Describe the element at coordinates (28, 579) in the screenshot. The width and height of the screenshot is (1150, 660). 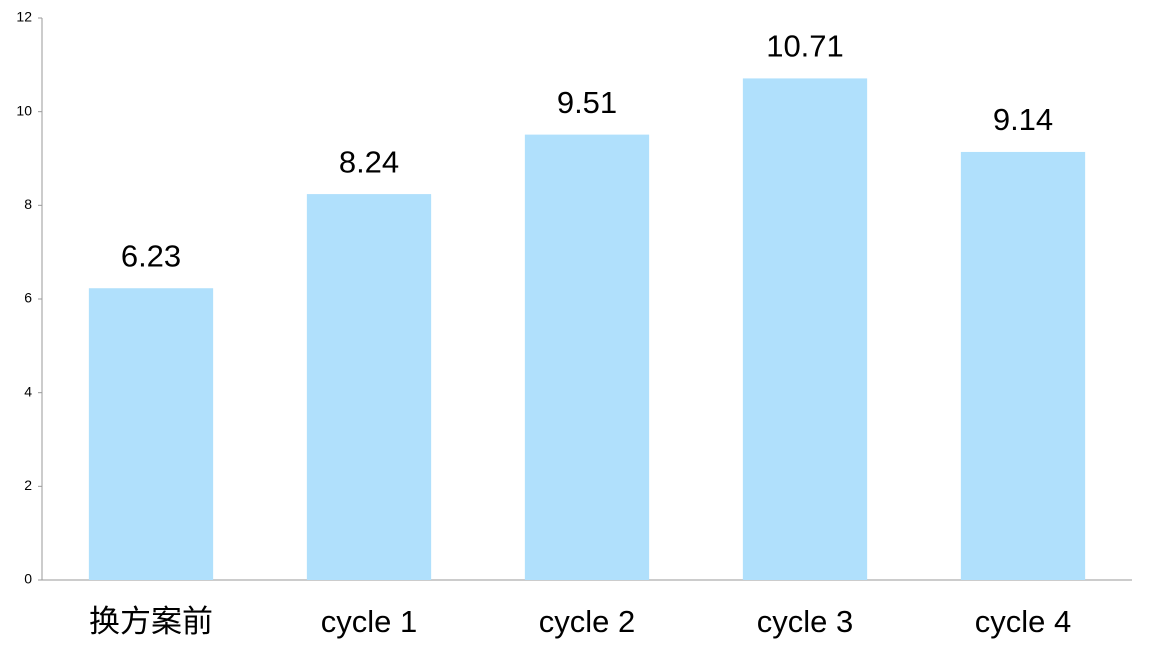
I see `y-tick-label: 0` at that location.